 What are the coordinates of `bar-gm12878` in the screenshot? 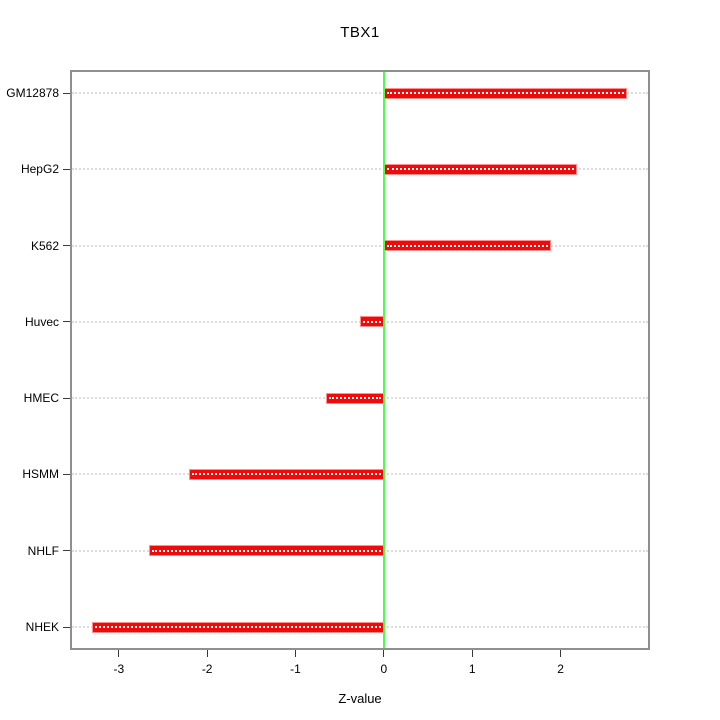 It's located at (505, 93).